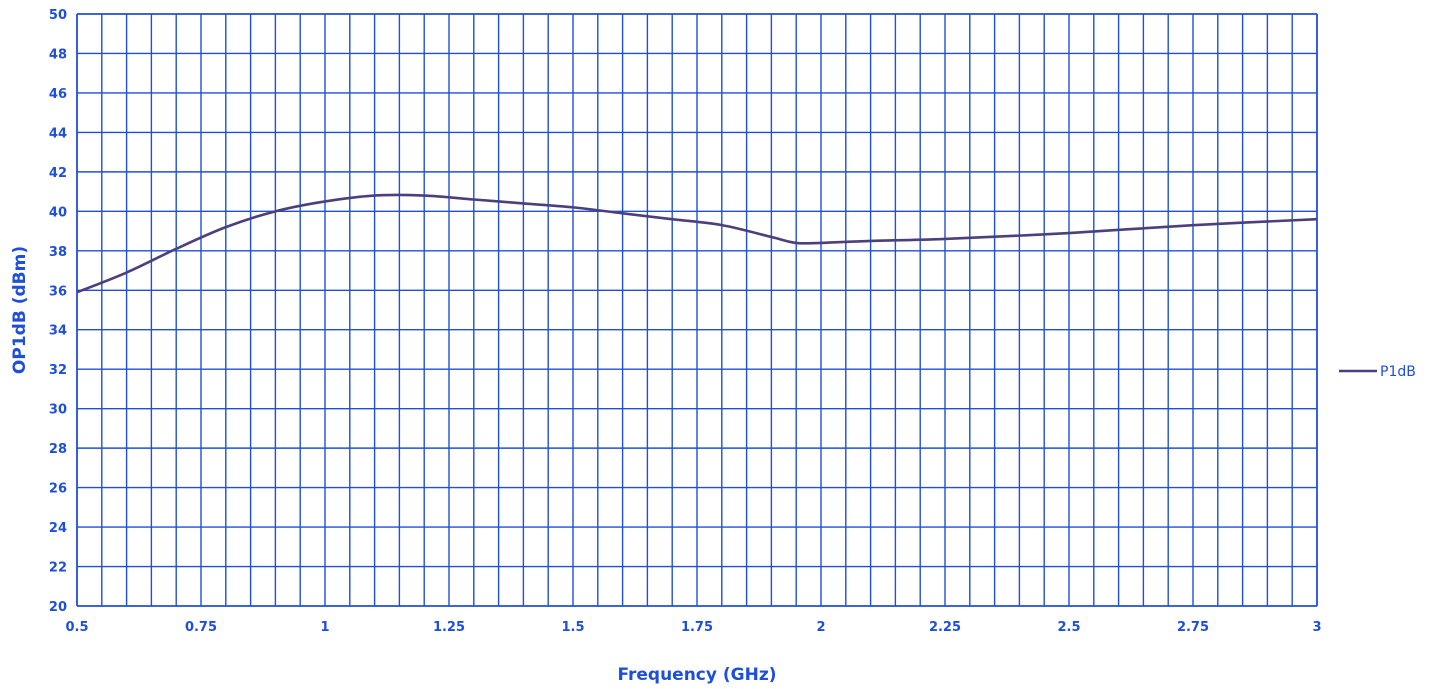 Image resolution: width=1437 pixels, height=689 pixels. I want to click on y-axis-ticks: 20 22 24 26 28 30 32 34 36 38 40 42 44 46 48 50, so click(58, 311).